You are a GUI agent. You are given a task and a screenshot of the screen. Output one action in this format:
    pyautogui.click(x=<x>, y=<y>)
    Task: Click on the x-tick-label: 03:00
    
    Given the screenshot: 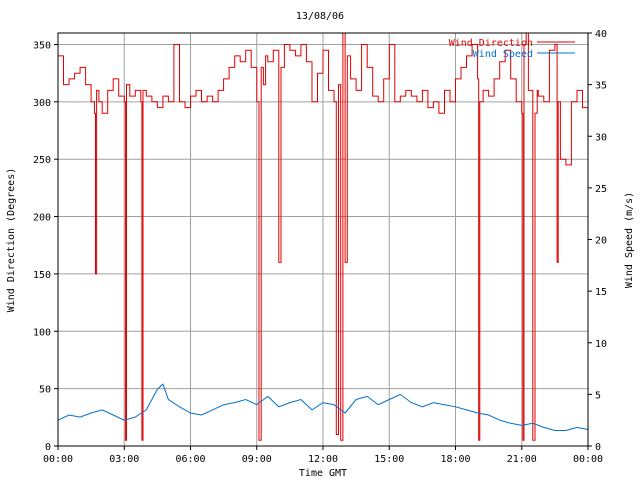 What is the action you would take?
    pyautogui.click(x=124, y=459)
    